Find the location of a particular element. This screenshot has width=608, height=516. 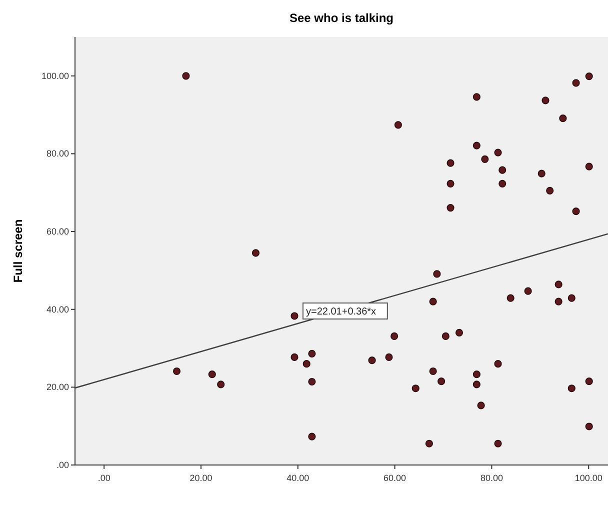

x-tick-label: 20.00 is located at coordinates (201, 478).